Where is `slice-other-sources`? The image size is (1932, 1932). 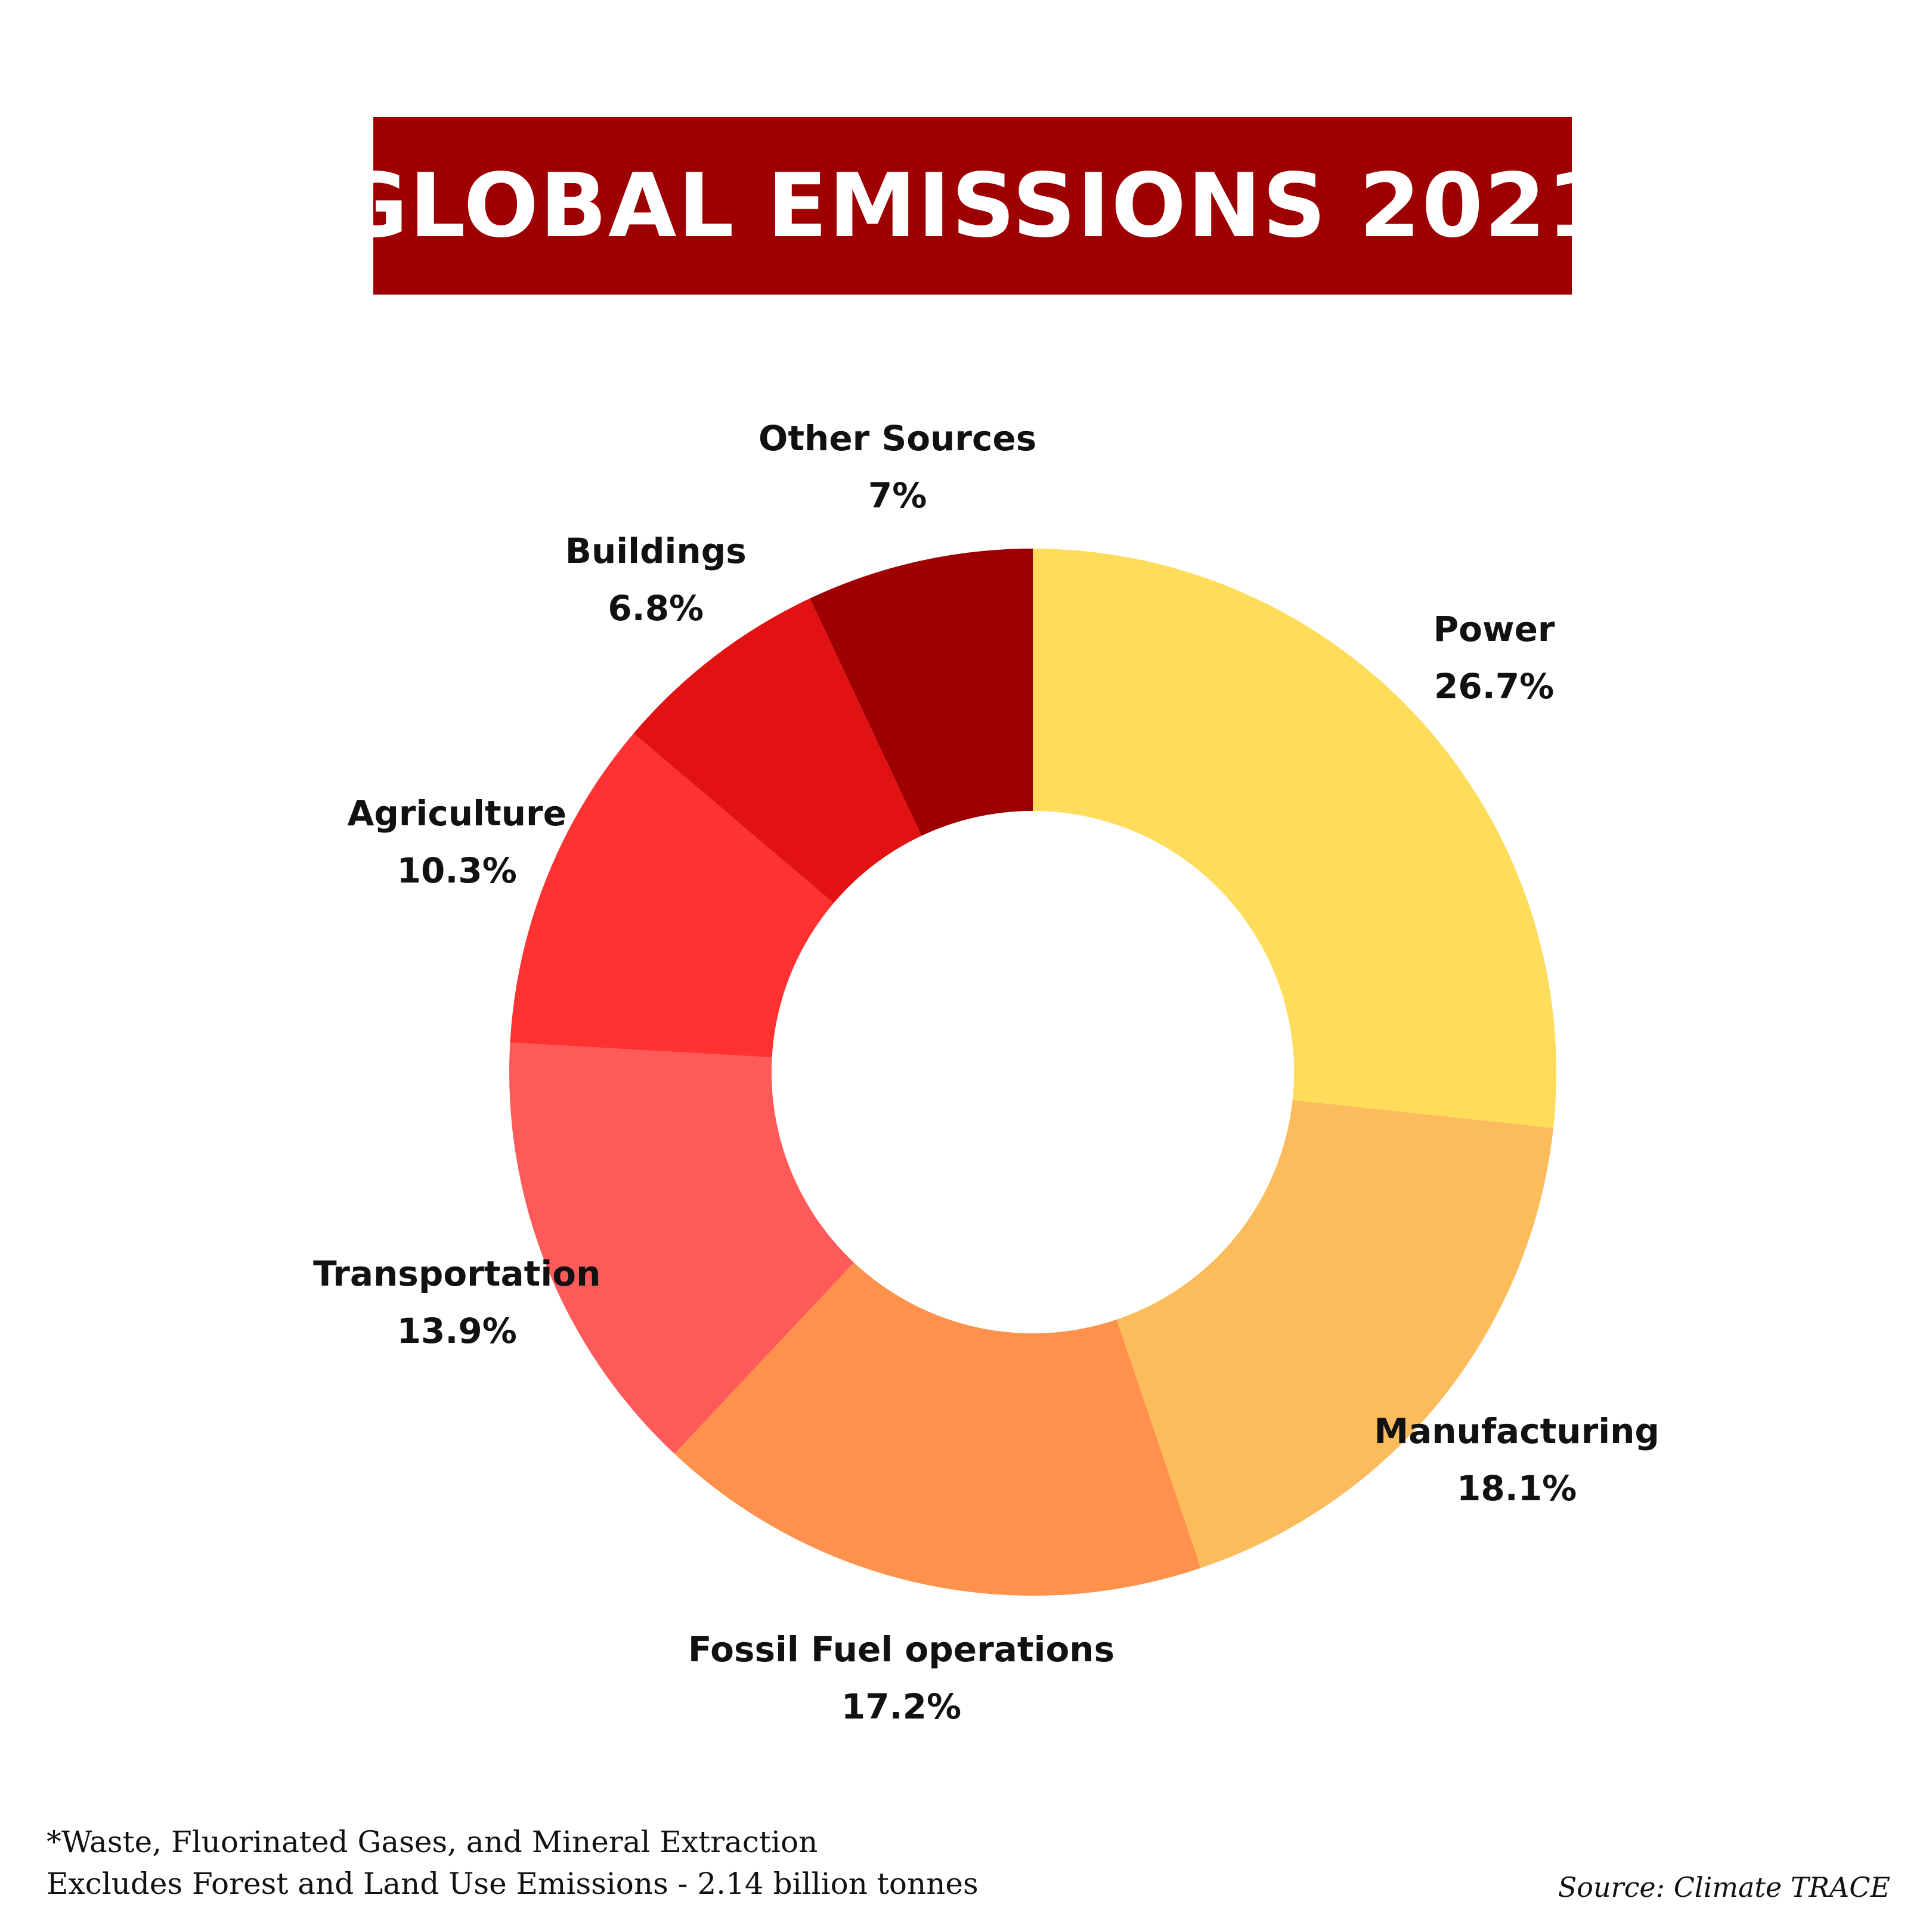
slice-other-sources is located at coordinates (922, 693).